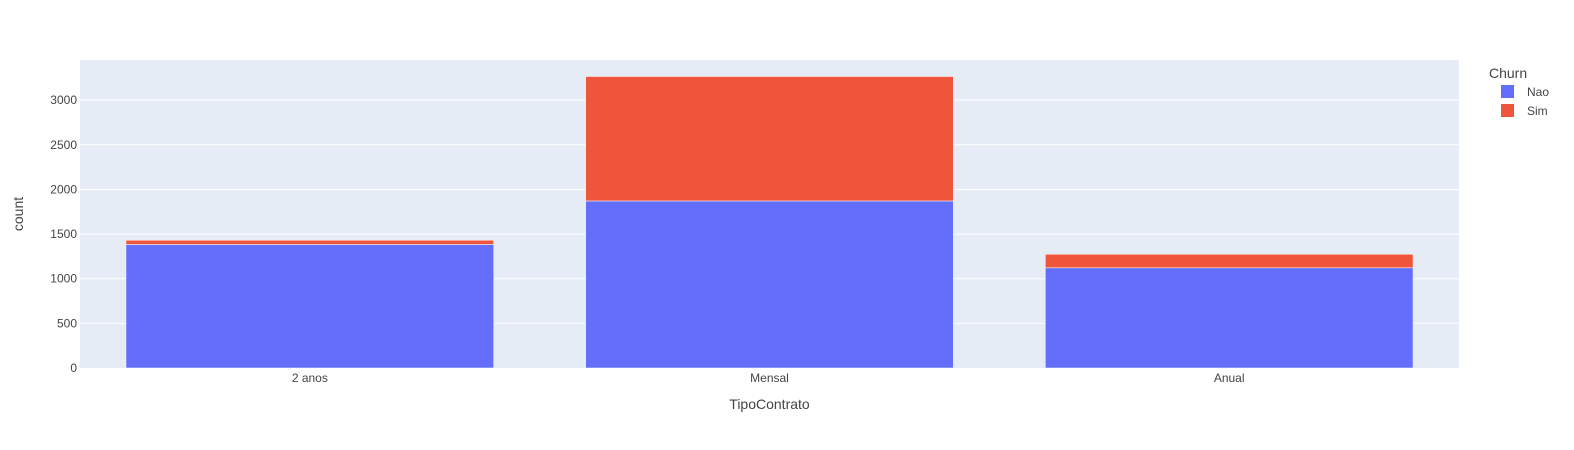  I want to click on legend-item-nao: Nao, so click(1525, 92).